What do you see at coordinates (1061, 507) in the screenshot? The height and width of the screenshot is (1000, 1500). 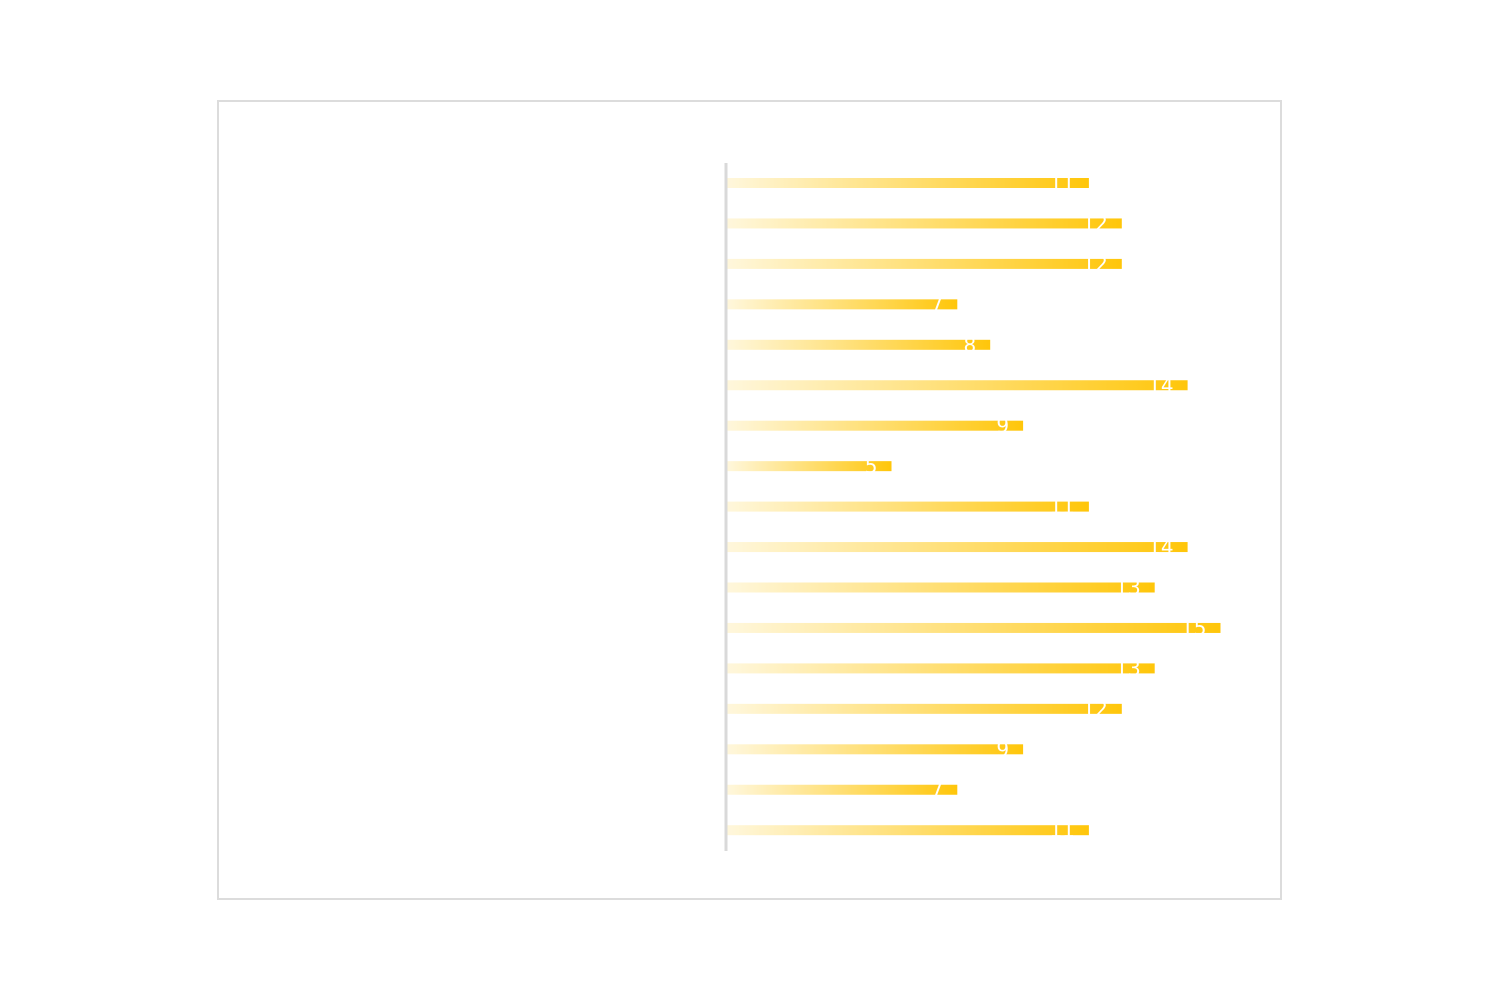 I see `bar-value-label-8: 11` at bounding box center [1061, 507].